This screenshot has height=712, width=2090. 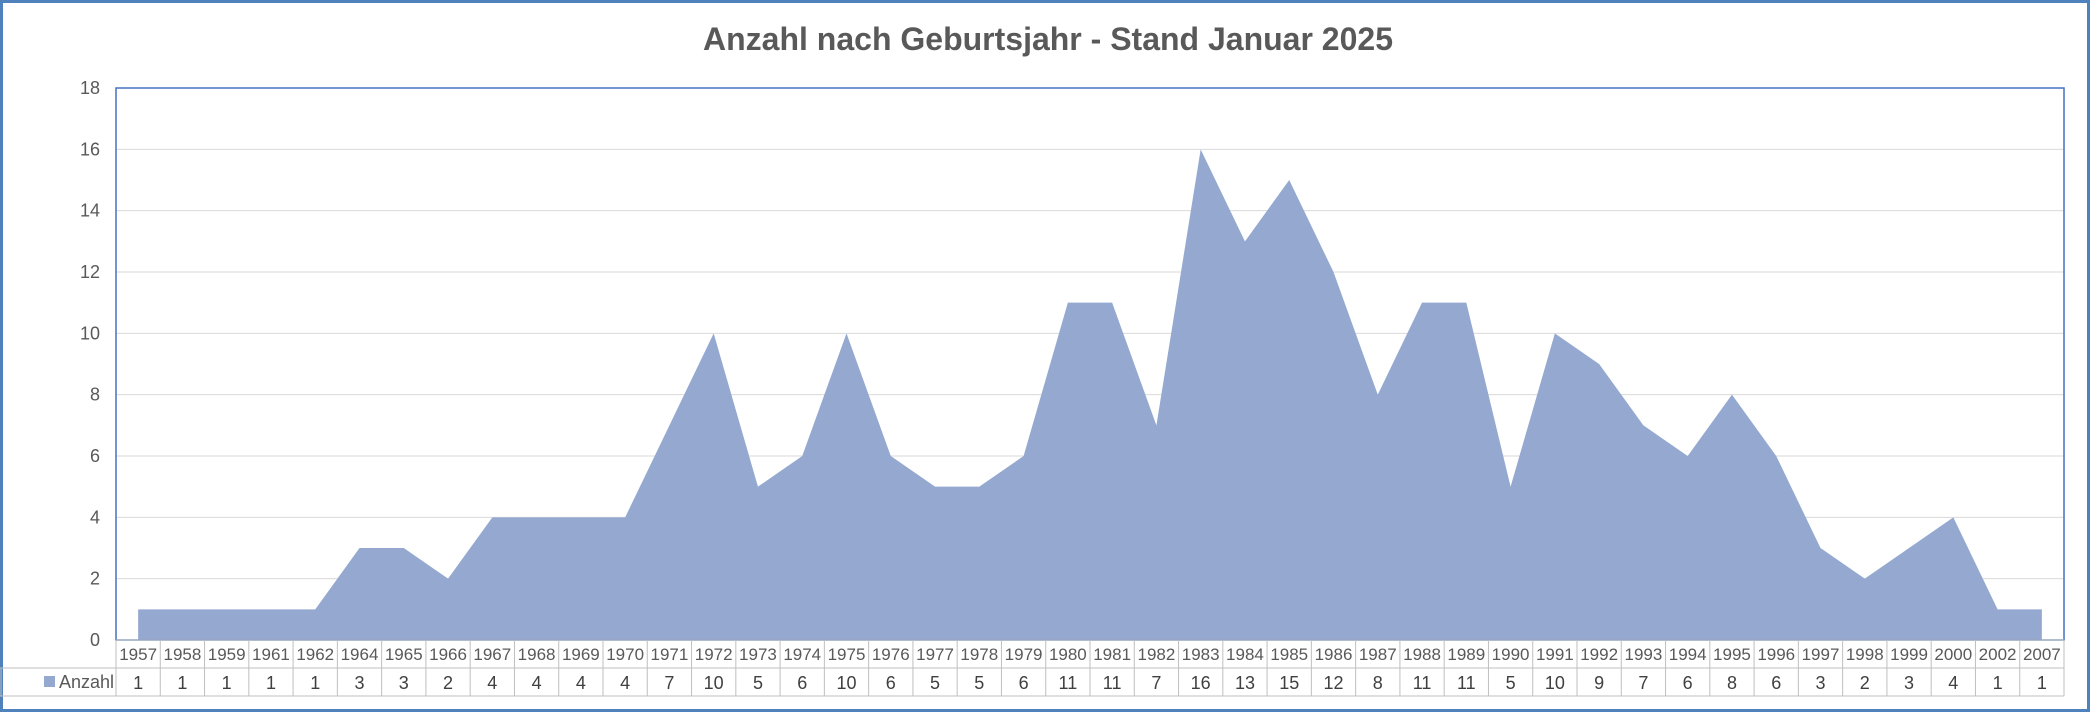 What do you see at coordinates (90, 333) in the screenshot?
I see `y-tick-label: 10` at bounding box center [90, 333].